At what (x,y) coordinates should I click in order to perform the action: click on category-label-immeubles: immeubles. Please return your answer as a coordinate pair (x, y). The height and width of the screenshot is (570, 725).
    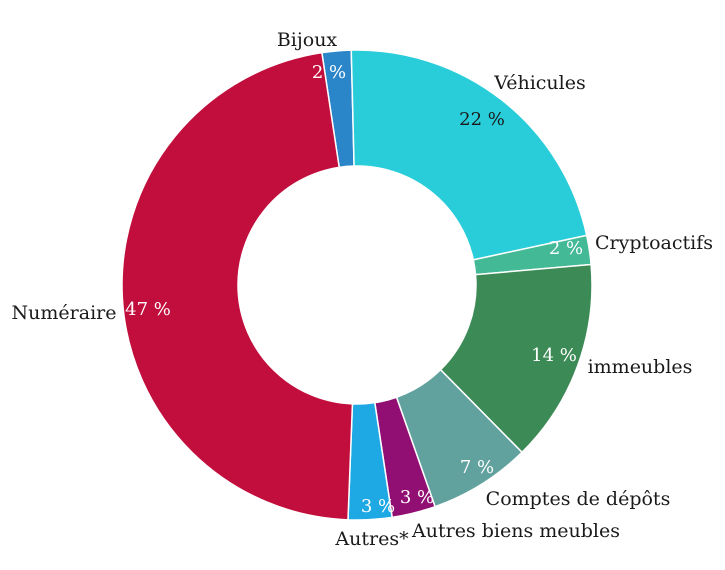
    Looking at the image, I should click on (640, 367).